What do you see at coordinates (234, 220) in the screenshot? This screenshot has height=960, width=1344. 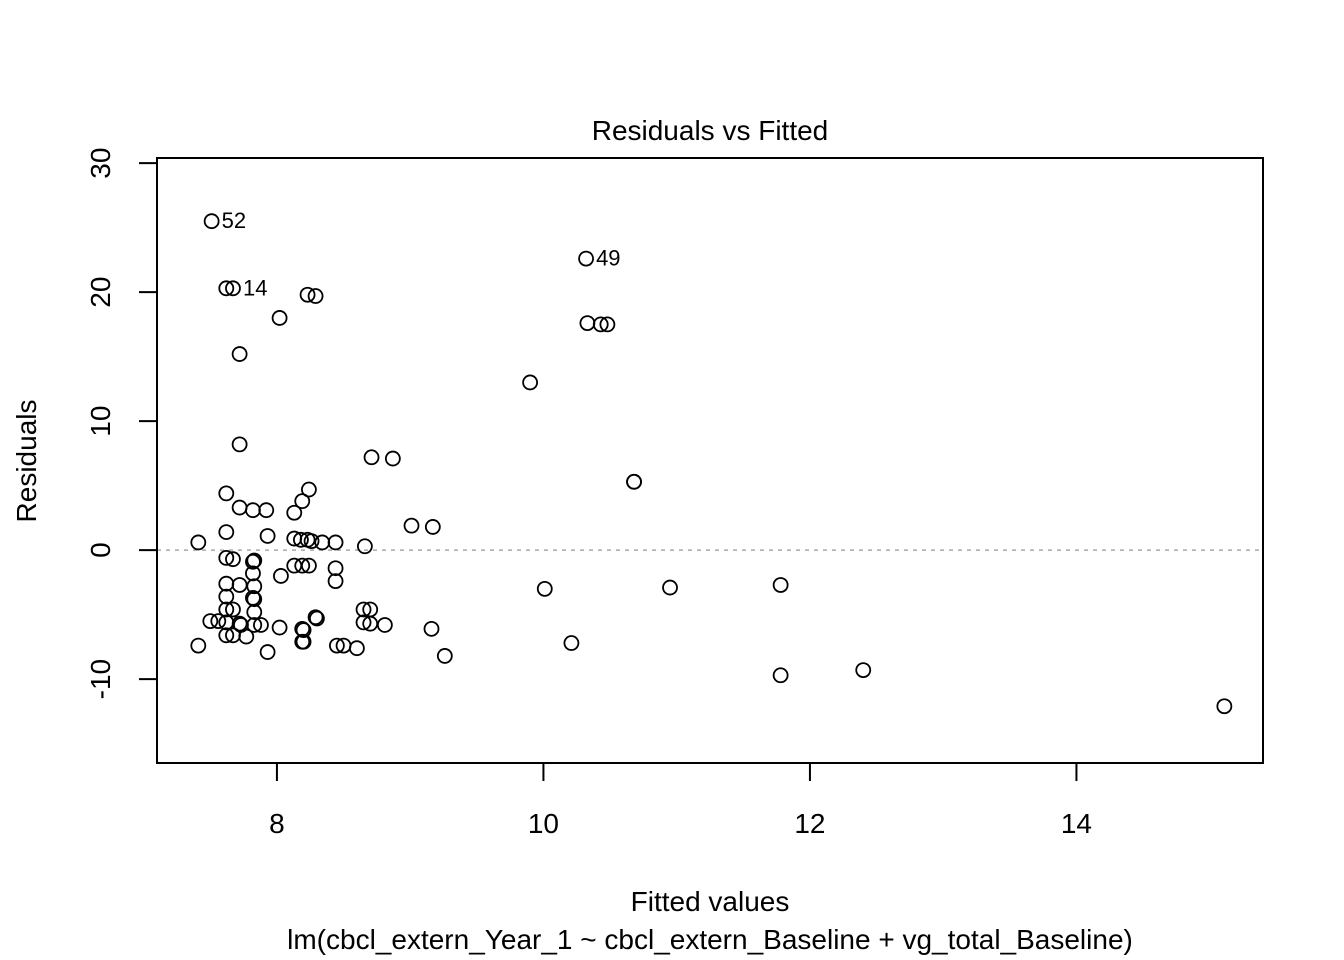 I see `point-label: 52` at bounding box center [234, 220].